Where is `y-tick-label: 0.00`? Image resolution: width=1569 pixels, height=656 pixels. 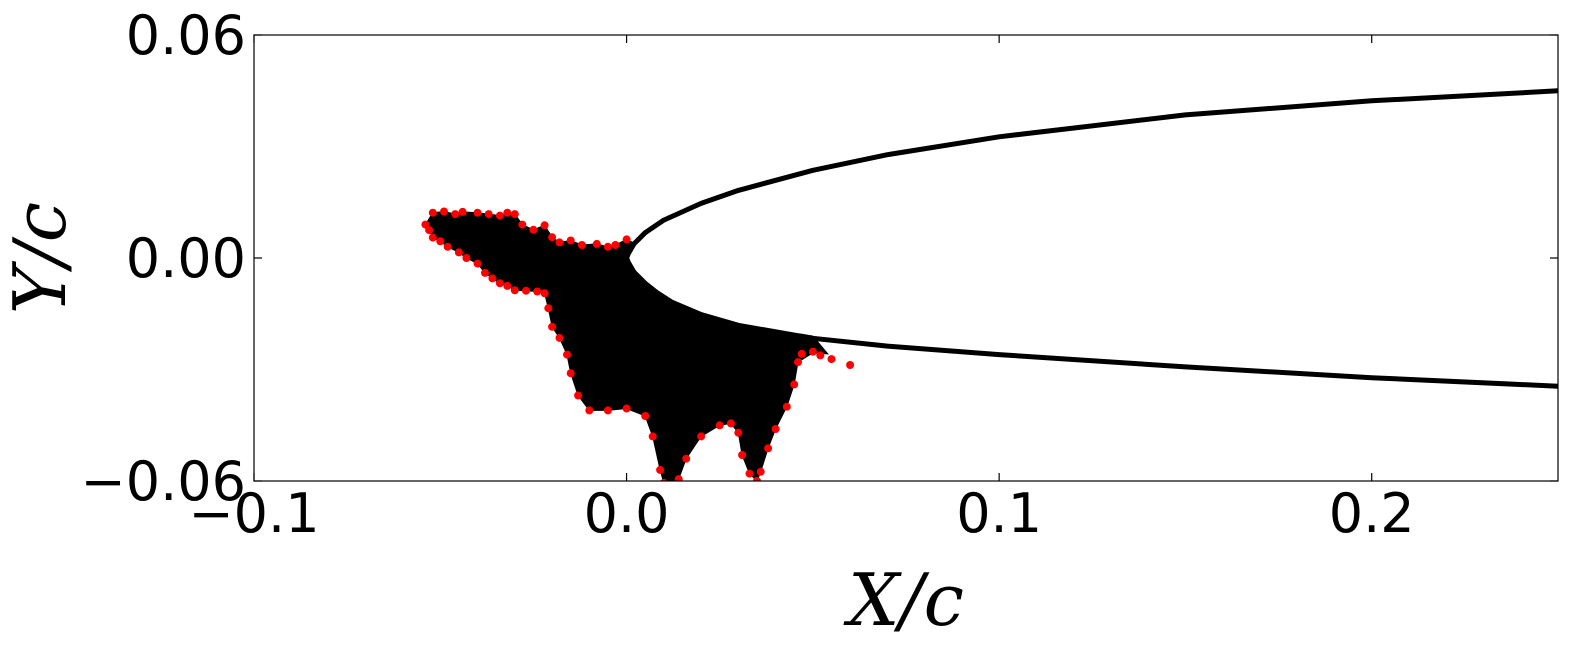
y-tick-label: 0.00 is located at coordinates (186, 258).